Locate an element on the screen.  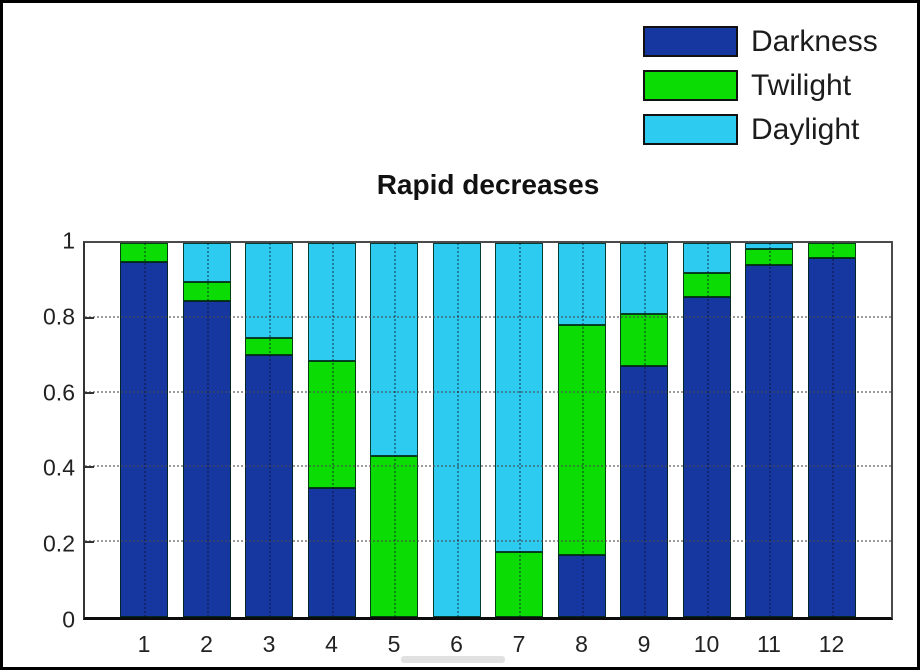
x-tick-label-5: 5 is located at coordinates (394, 644).